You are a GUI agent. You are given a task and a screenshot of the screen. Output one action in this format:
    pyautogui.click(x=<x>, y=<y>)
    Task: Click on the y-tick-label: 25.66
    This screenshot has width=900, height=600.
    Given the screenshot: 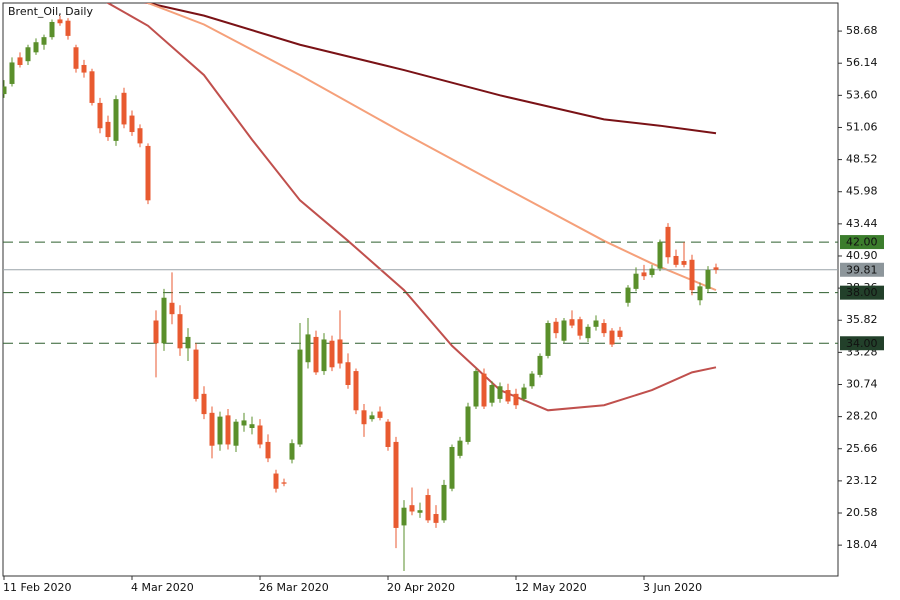 What is the action you would take?
    pyautogui.click(x=862, y=448)
    